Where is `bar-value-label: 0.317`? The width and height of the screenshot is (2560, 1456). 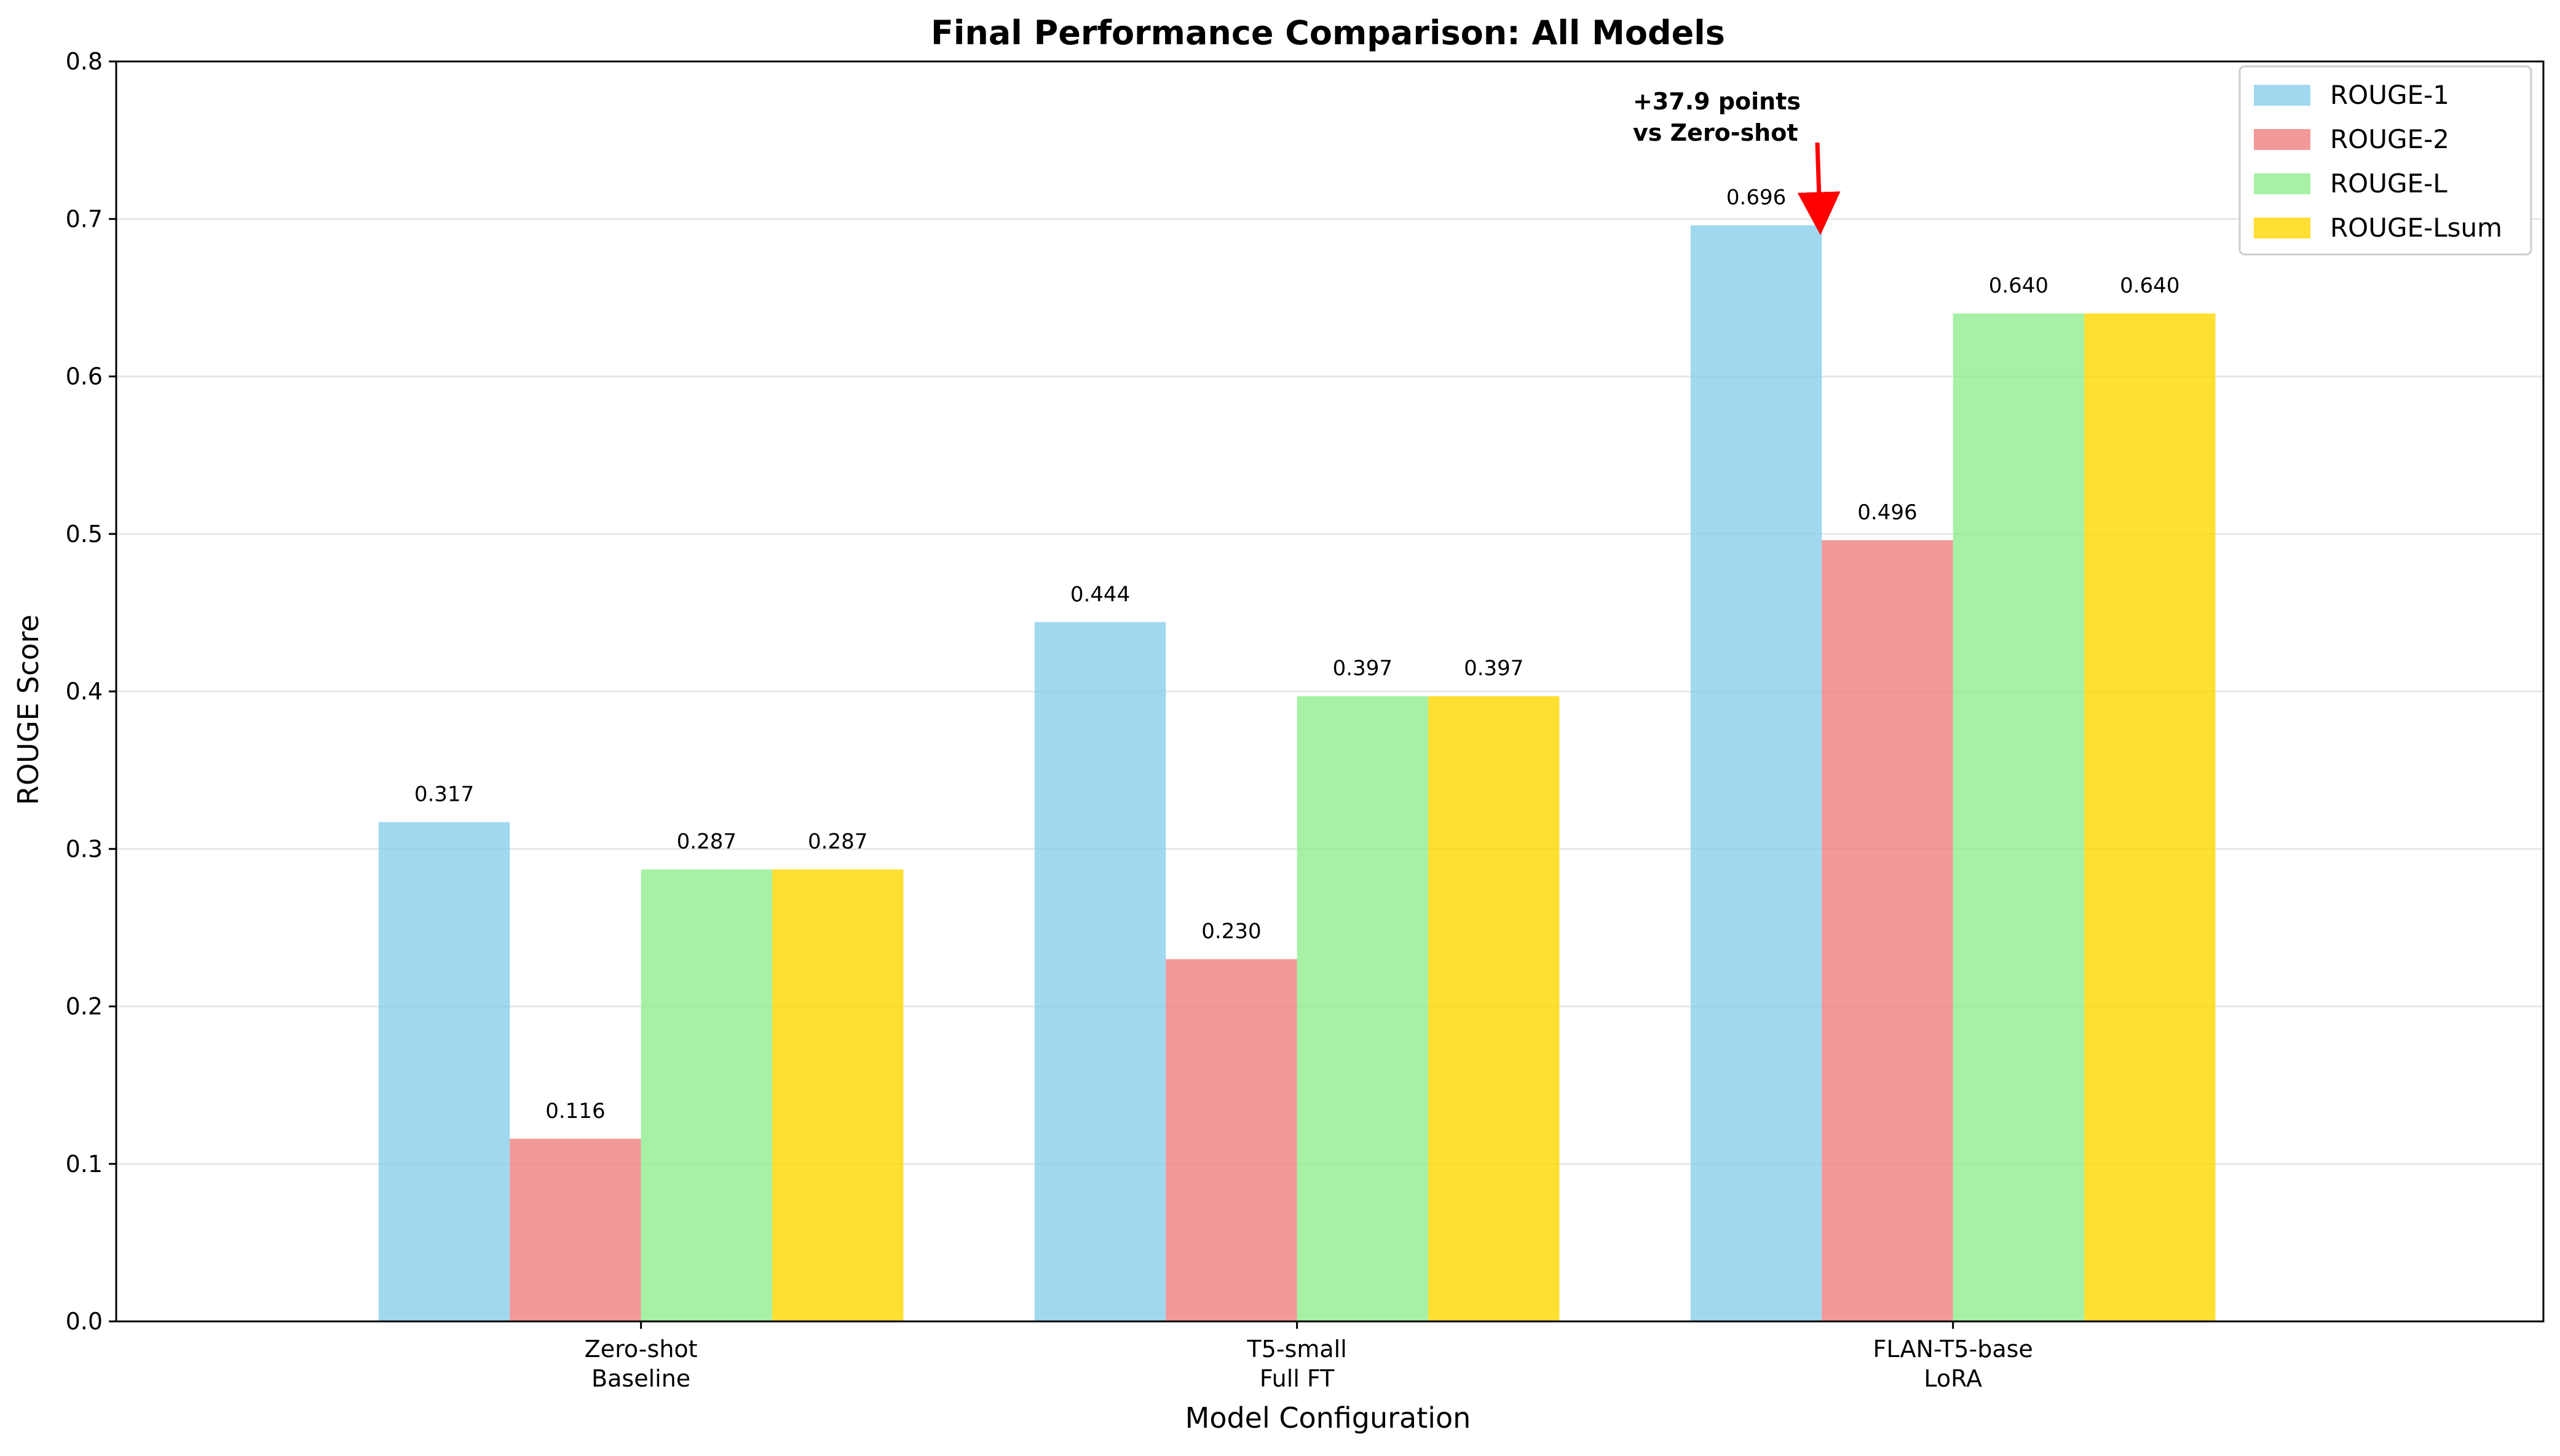
bar-value-label: 0.317 is located at coordinates (444, 794).